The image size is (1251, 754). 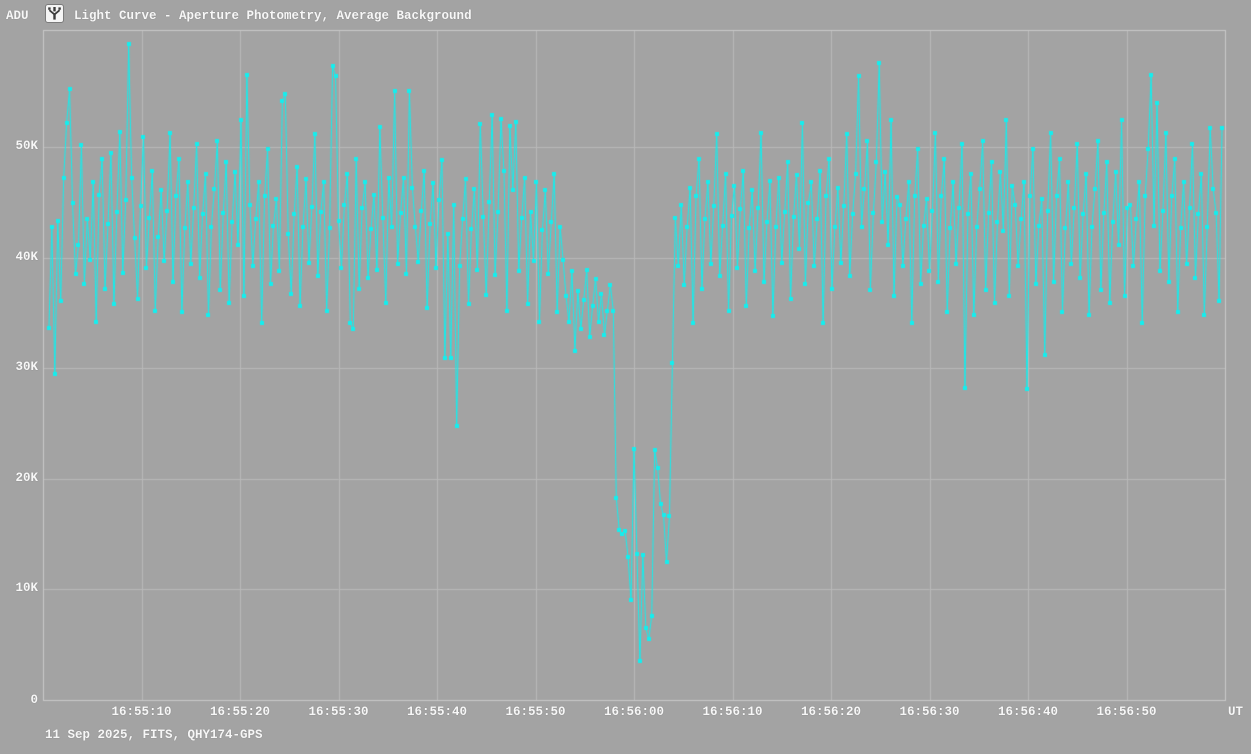 I want to click on x-tick-label: 16:56:10, so click(x=732, y=712).